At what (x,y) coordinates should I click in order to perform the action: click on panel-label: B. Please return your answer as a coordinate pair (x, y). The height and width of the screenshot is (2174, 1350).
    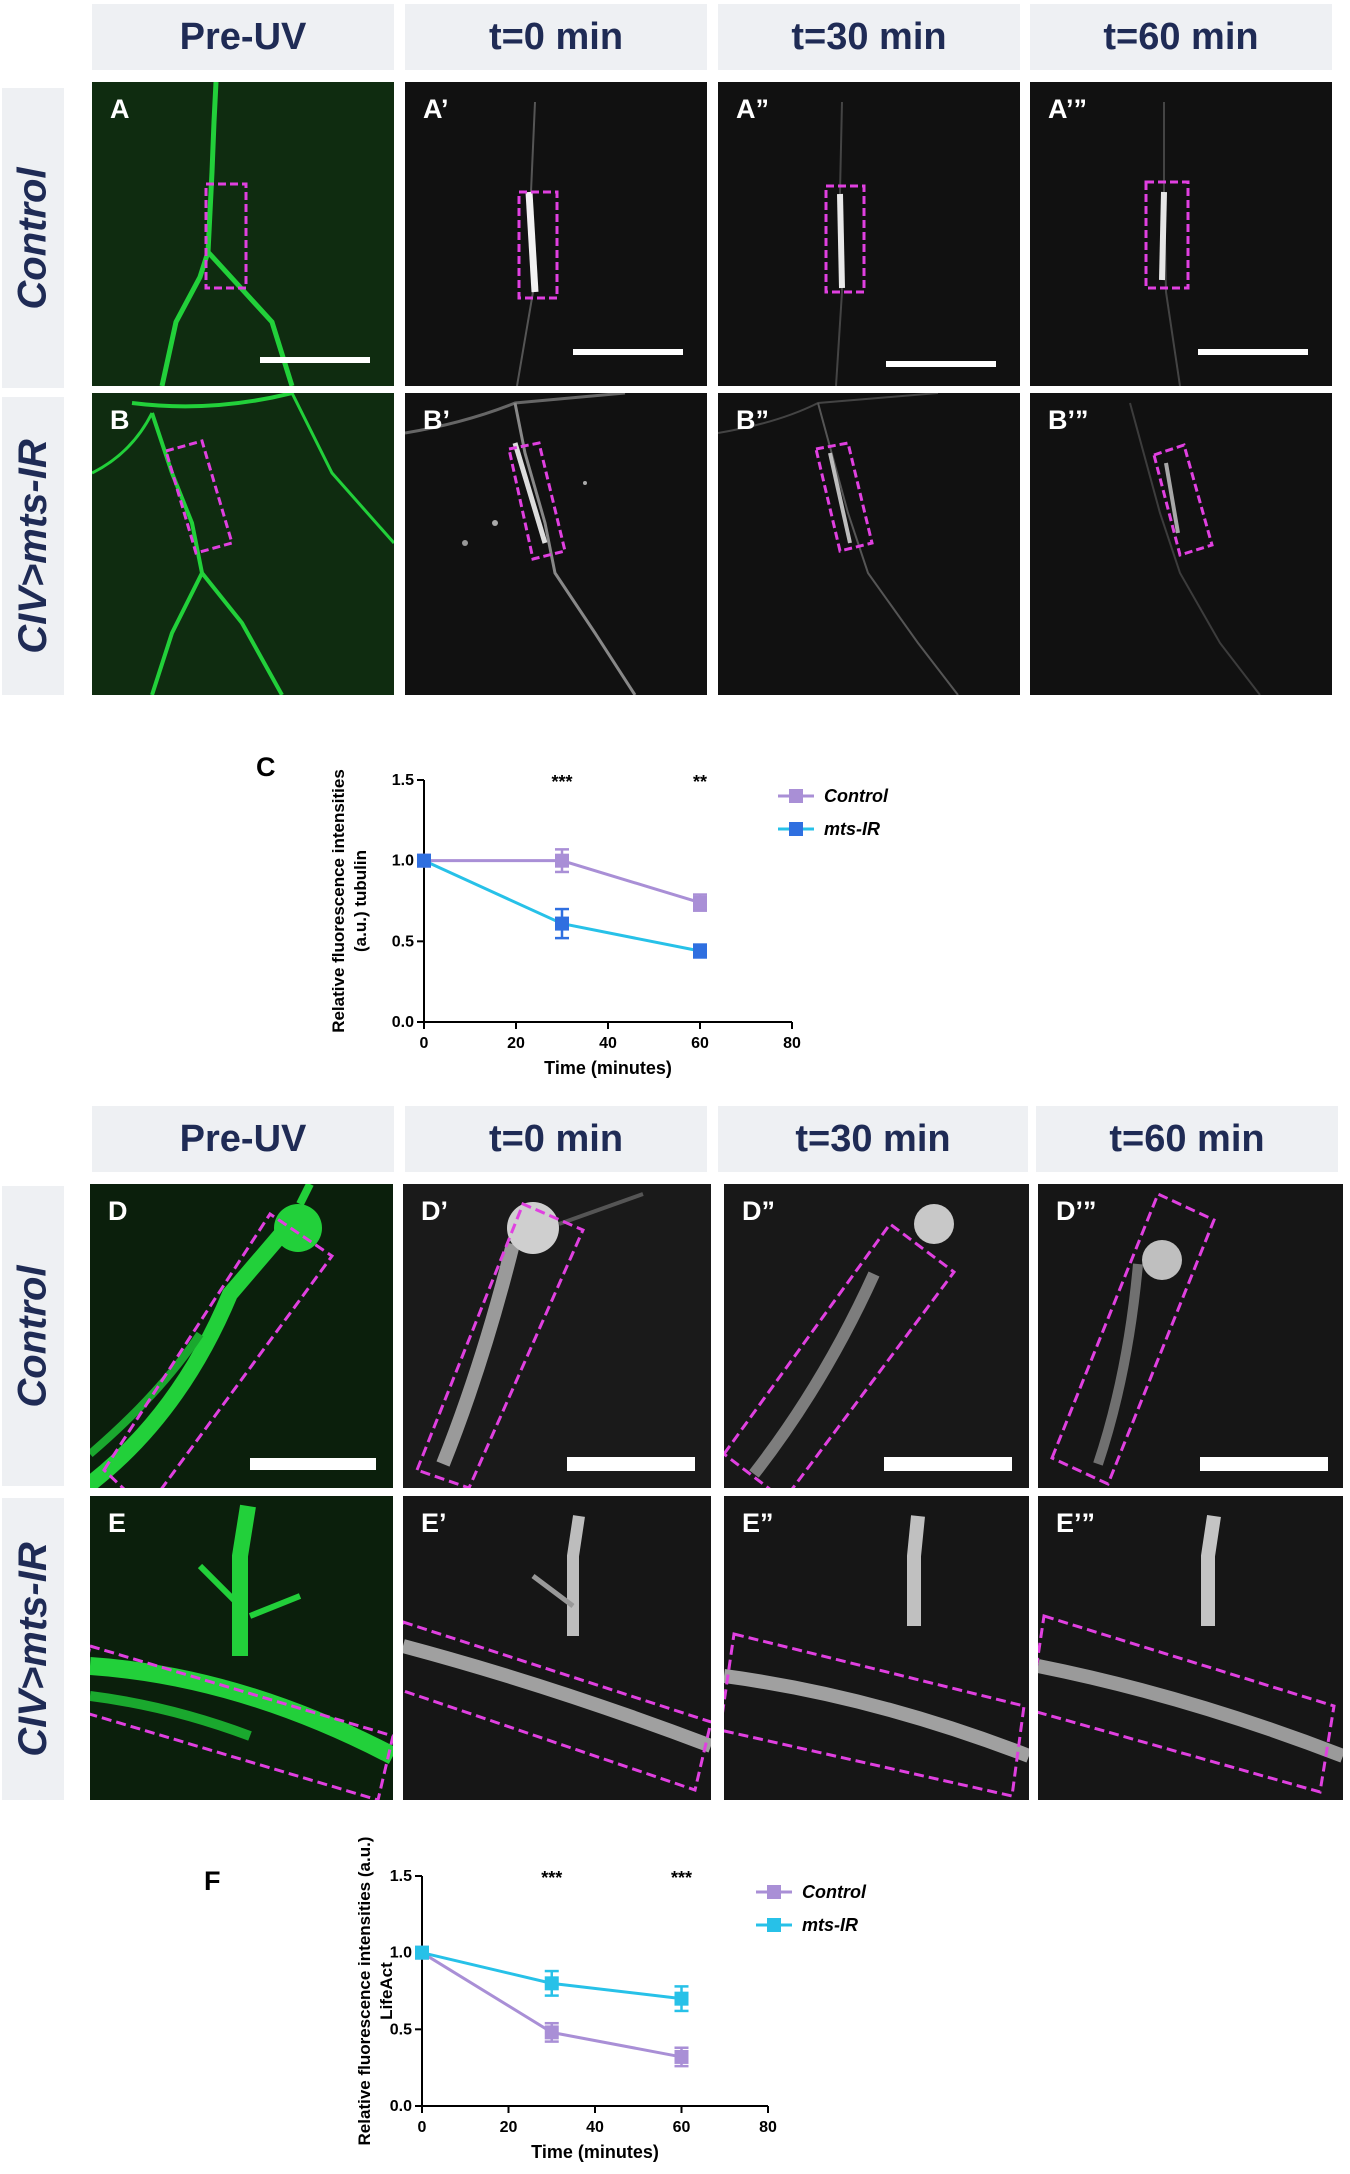
    Looking at the image, I should click on (120, 420).